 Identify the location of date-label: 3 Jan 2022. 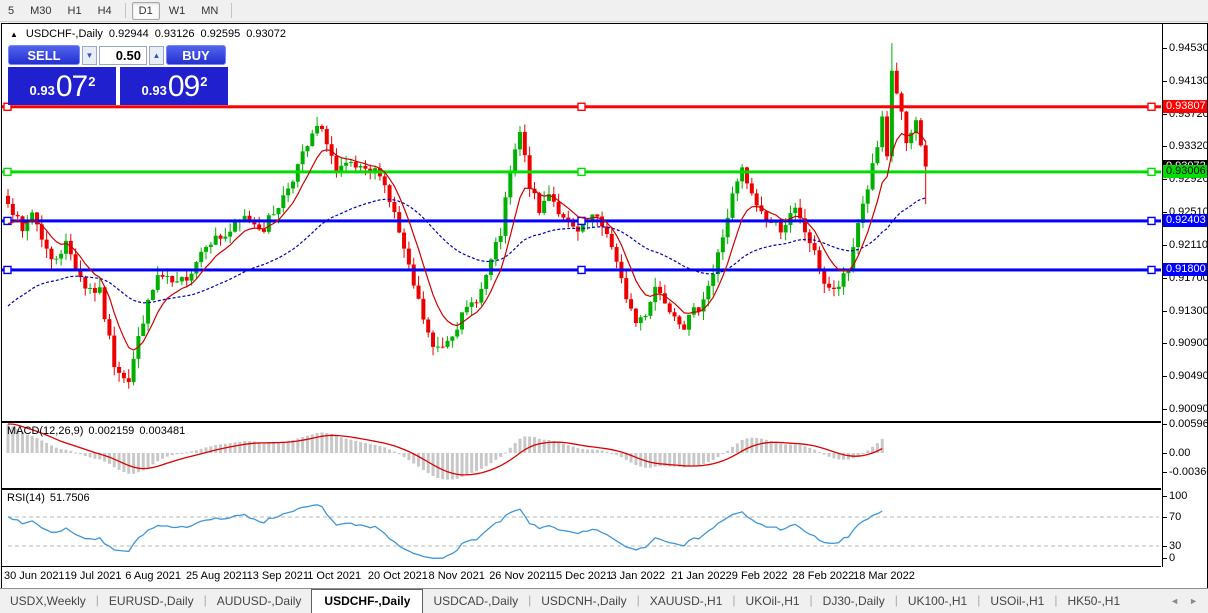
(637, 576).